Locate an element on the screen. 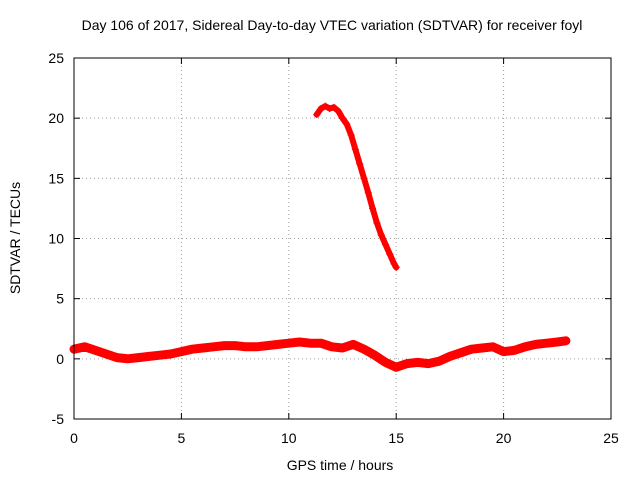  x-tick-label: 10 is located at coordinates (289, 438).